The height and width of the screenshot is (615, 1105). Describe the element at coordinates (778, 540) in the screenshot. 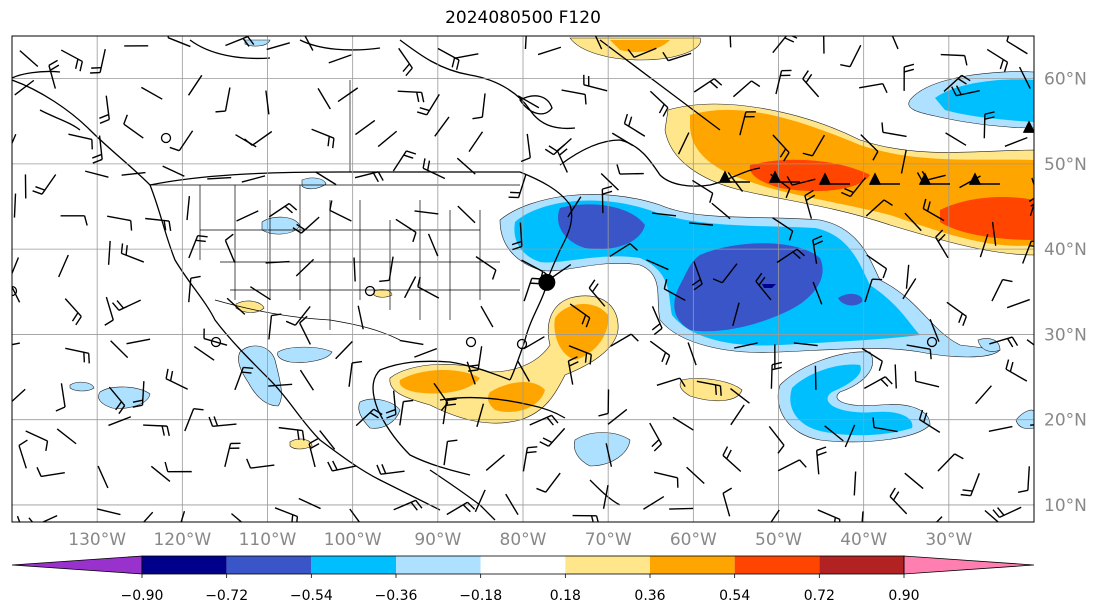

I see `longitude-label: 50°W` at that location.